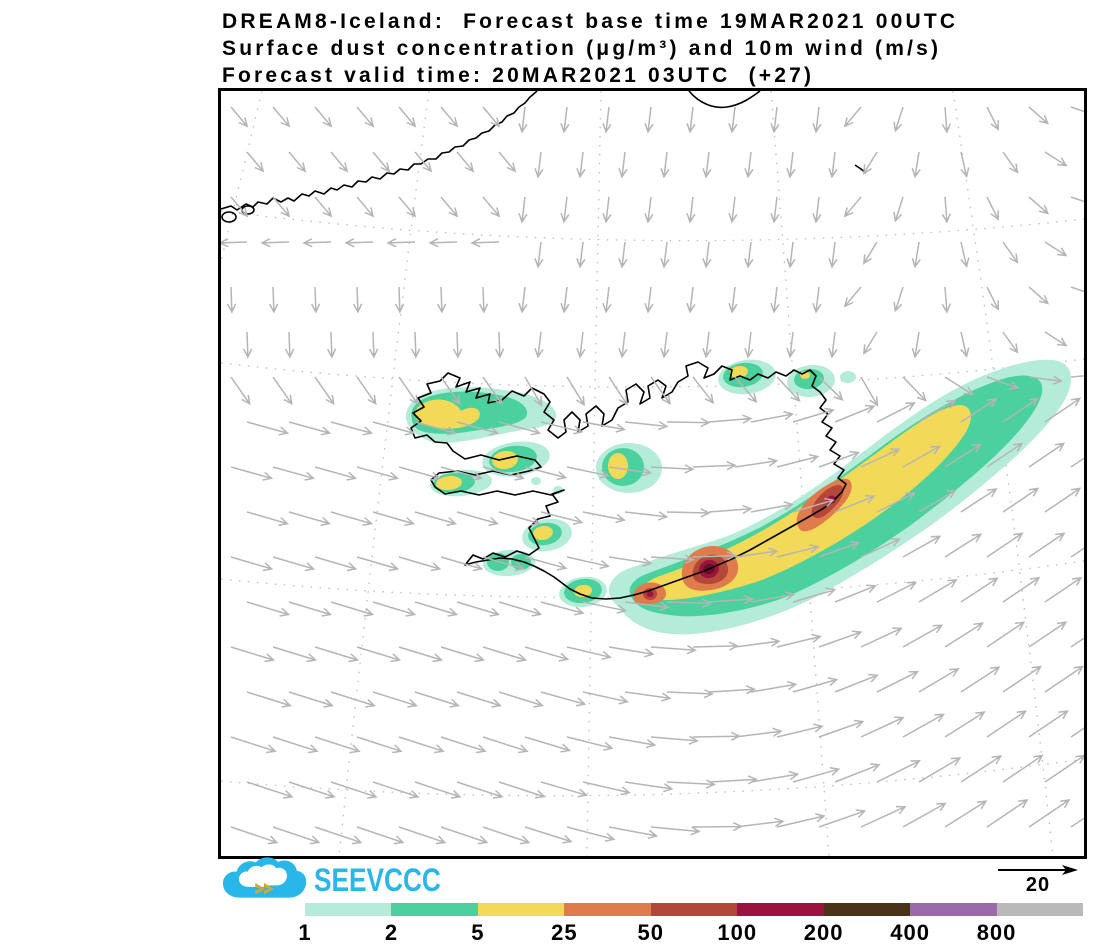 This screenshot has height=950, width=1107. Describe the element at coordinates (737, 932) in the screenshot. I see `colorbar-tick-label: 100` at that location.